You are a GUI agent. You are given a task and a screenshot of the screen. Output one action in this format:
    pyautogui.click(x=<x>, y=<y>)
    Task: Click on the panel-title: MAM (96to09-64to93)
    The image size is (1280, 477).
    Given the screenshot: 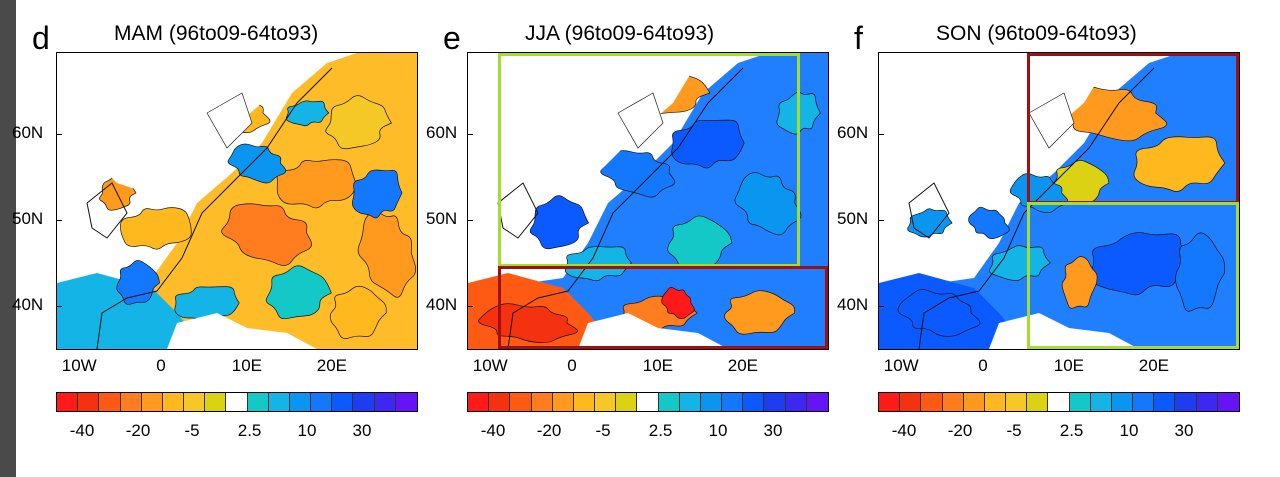 What is the action you would take?
    pyautogui.click(x=216, y=33)
    